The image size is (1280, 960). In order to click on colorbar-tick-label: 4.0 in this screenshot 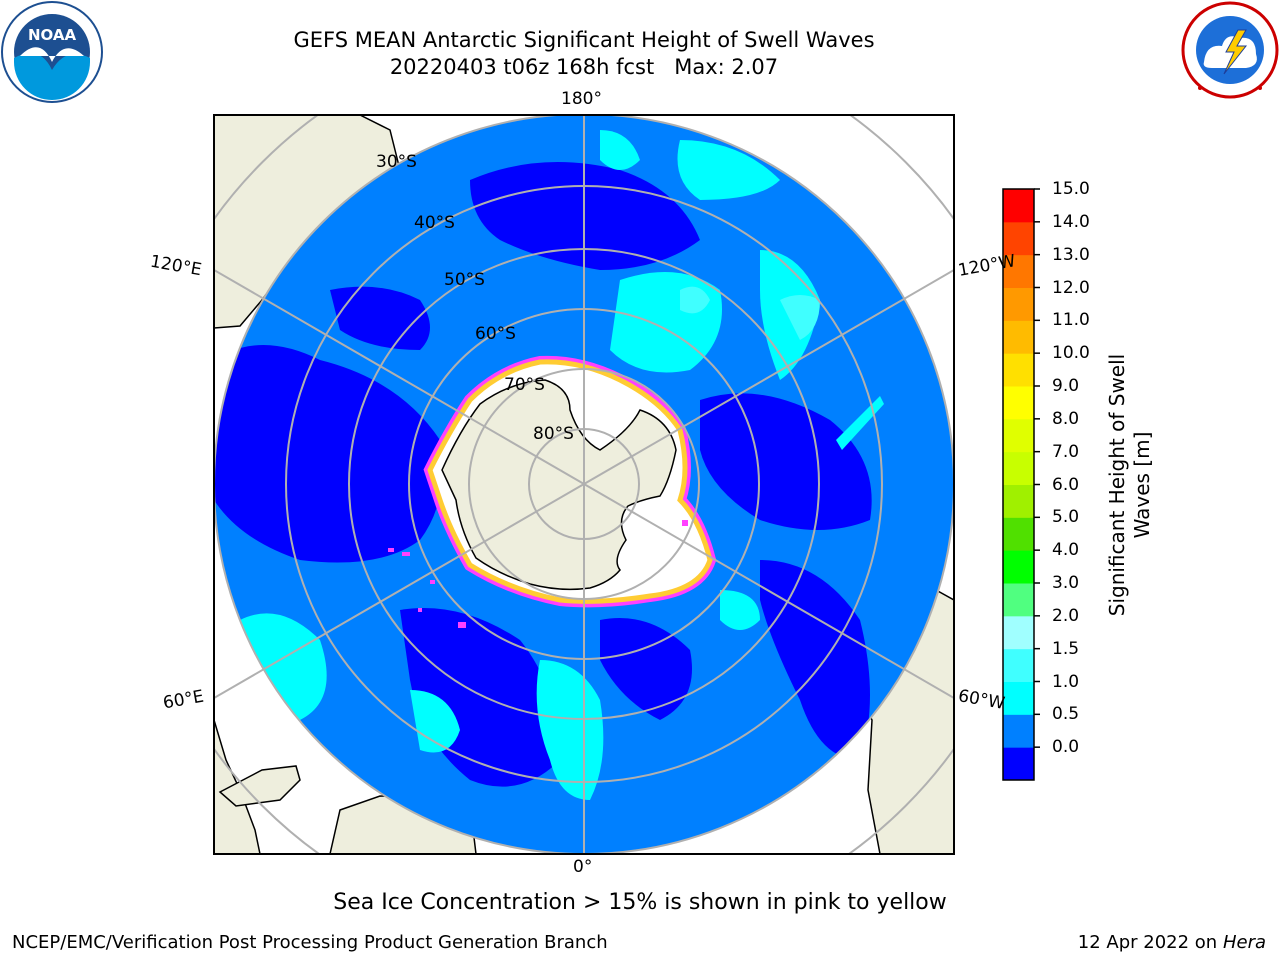, I will do `click(1066, 550)`.